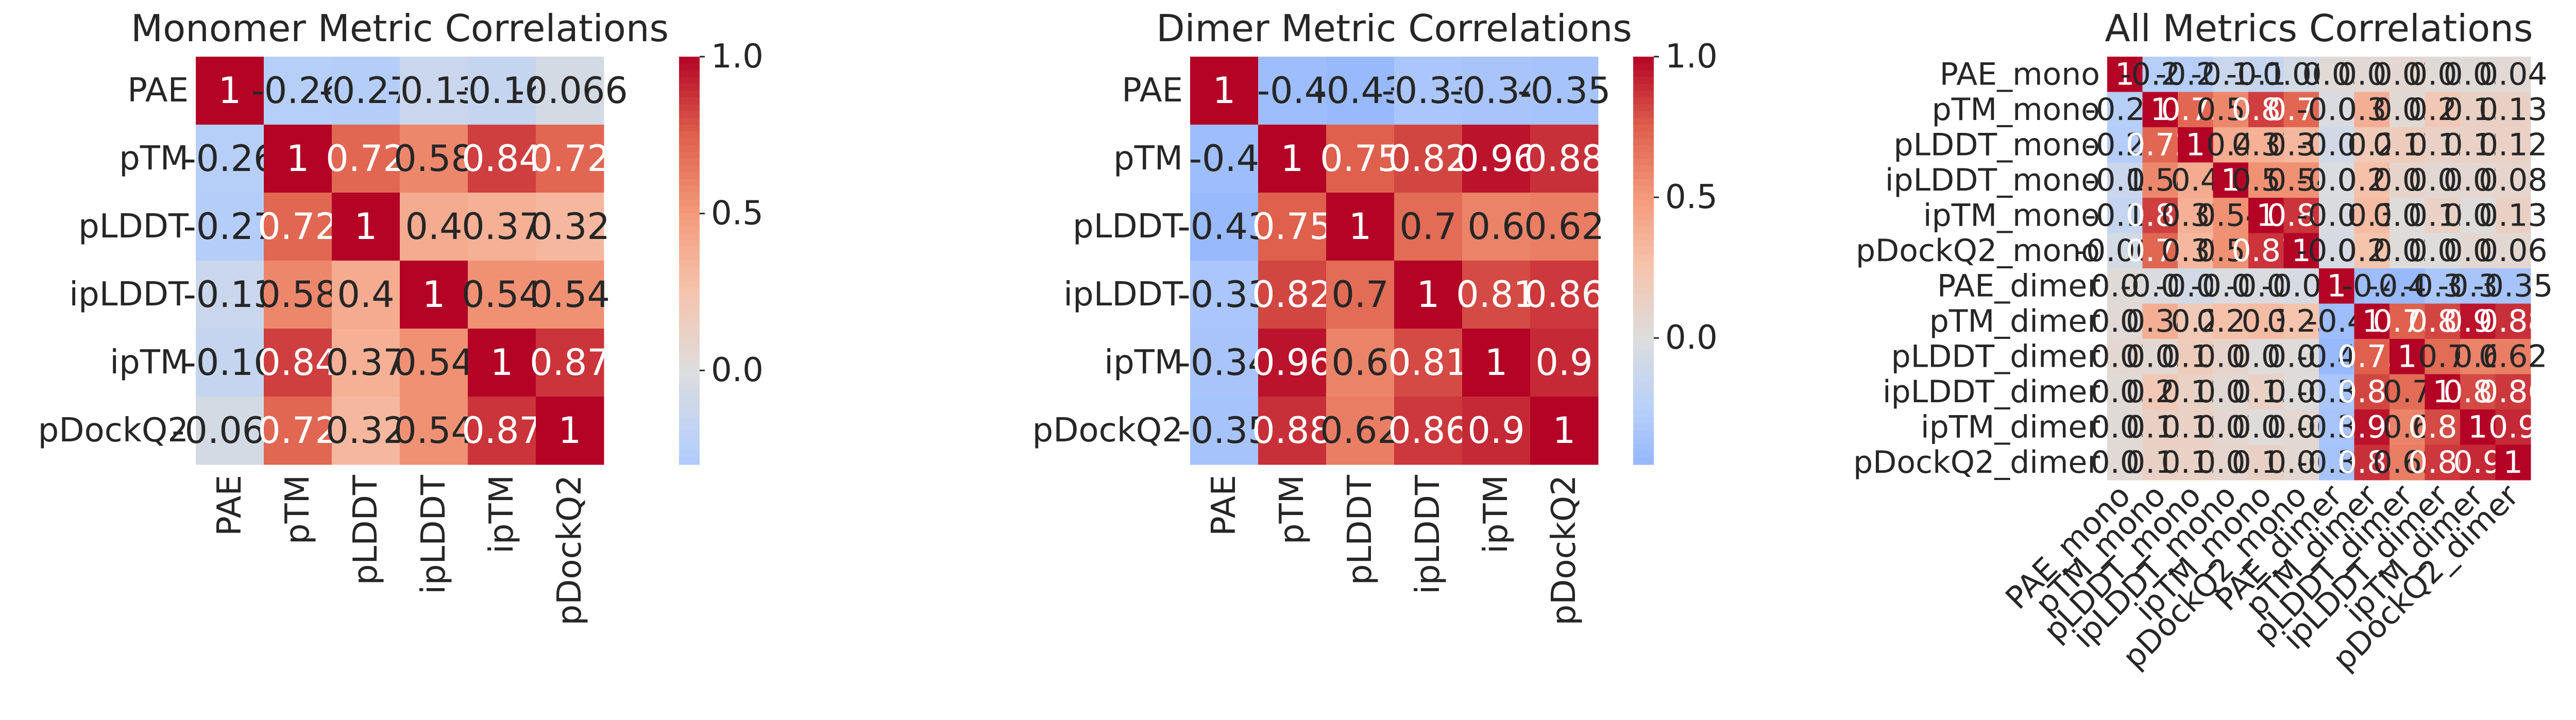 This screenshot has height=720, width=2576. What do you see at coordinates (570, 91) in the screenshot?
I see `cell-annotation: -0.066` at bounding box center [570, 91].